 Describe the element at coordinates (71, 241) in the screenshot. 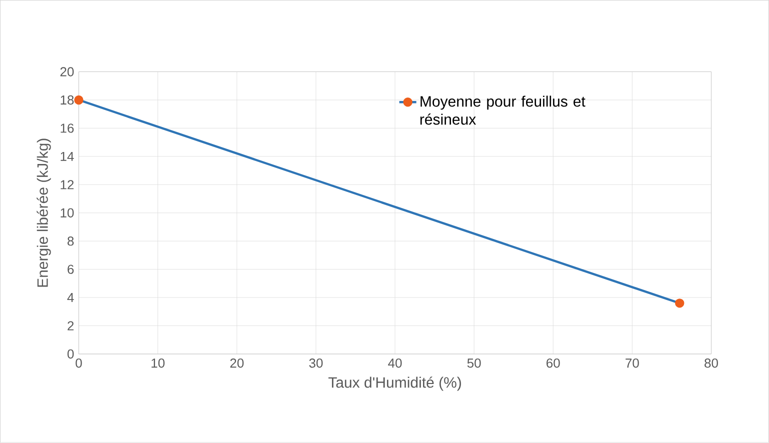

I see `y-tick-label: 8` at that location.